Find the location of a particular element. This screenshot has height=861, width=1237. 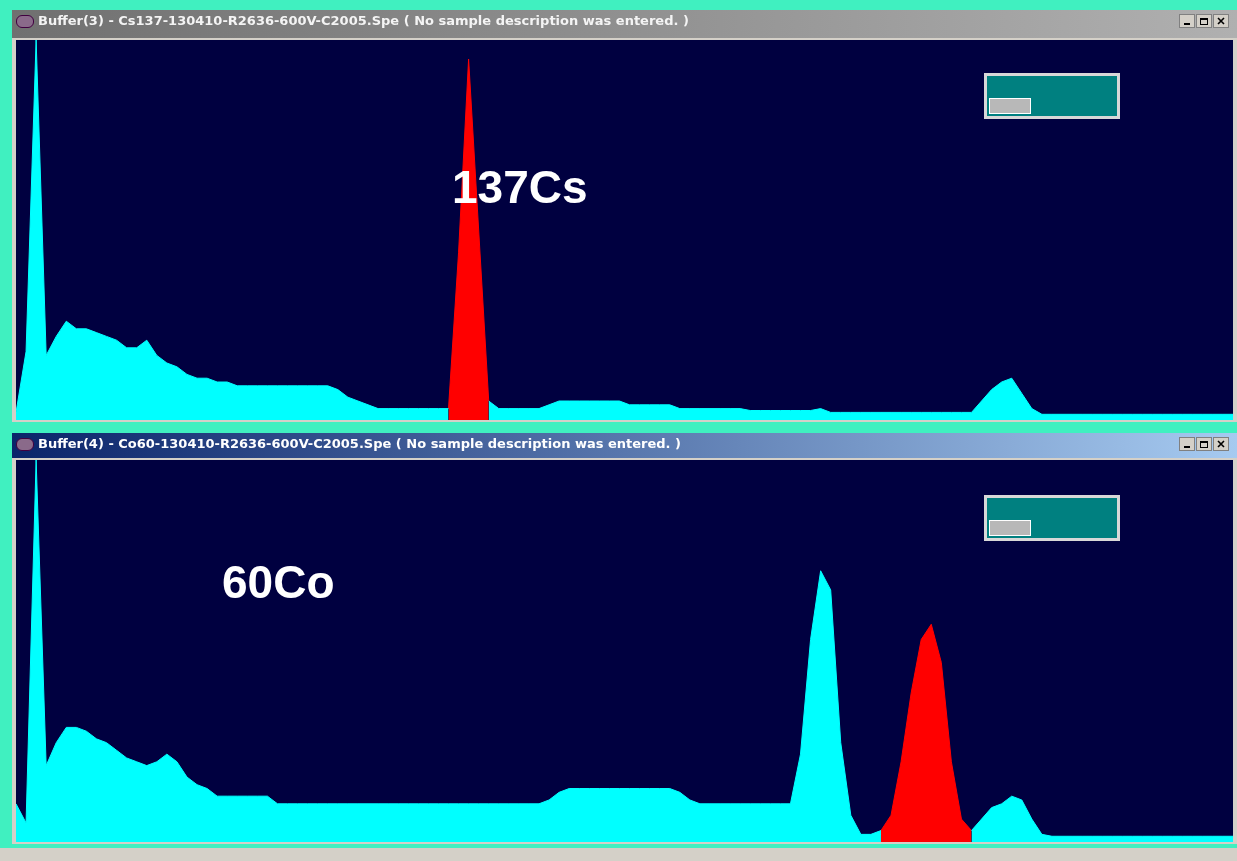

annotation: 60Co is located at coordinates (278, 582).